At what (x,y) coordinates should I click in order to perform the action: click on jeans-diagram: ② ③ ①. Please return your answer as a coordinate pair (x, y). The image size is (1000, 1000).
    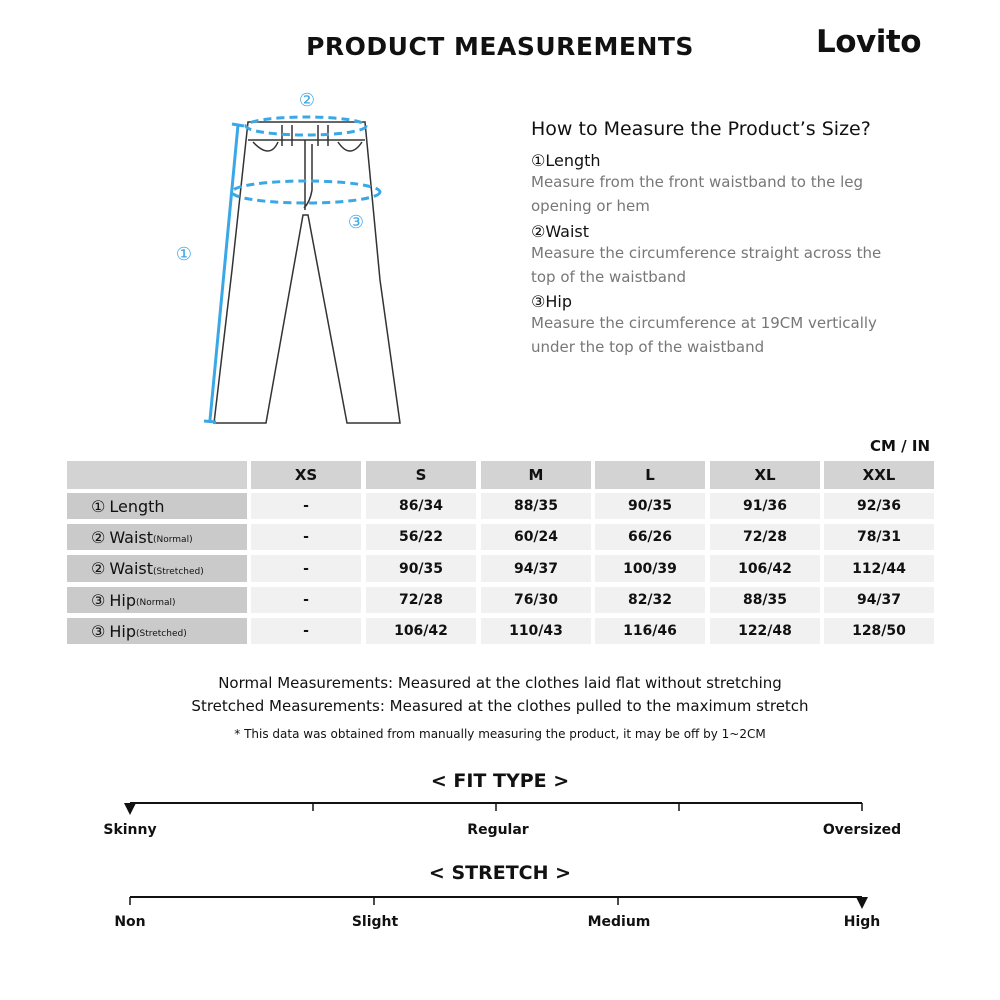
    Looking at the image, I should click on (288, 257).